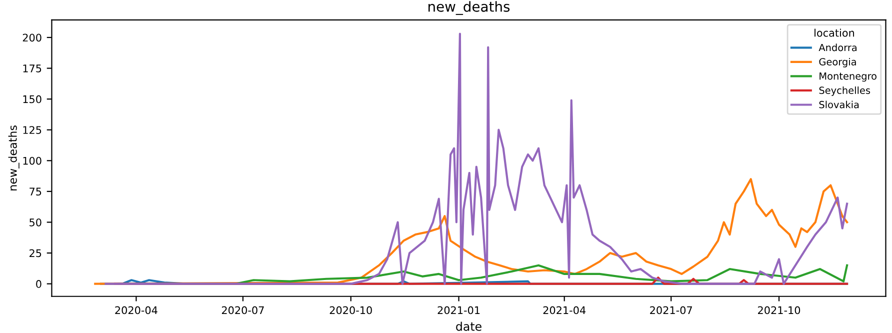 Image resolution: width=892 pixels, height=333 pixels. What do you see at coordinates (32, 38) in the screenshot?
I see `y-tick-label: 200` at bounding box center [32, 38].